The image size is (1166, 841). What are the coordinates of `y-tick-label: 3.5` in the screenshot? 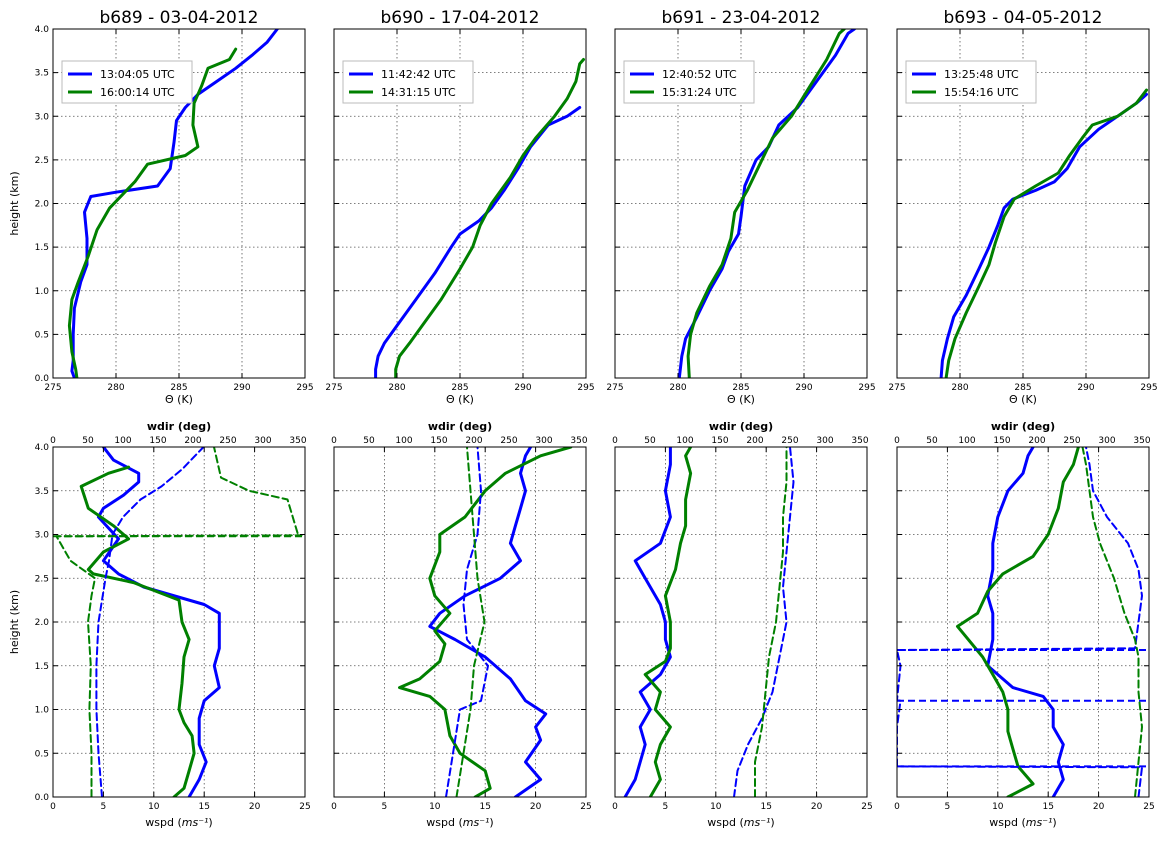 It's located at (42, 74).